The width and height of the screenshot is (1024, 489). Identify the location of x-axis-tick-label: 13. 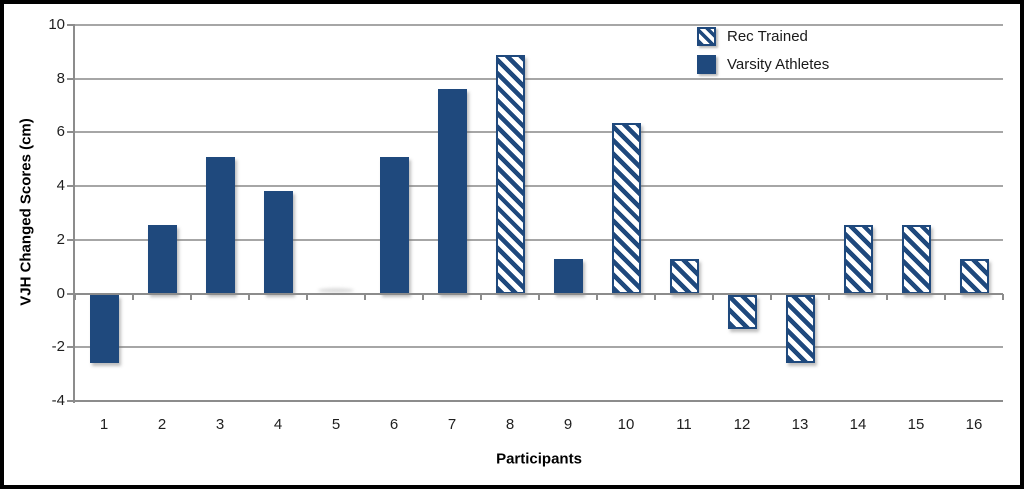
(800, 424).